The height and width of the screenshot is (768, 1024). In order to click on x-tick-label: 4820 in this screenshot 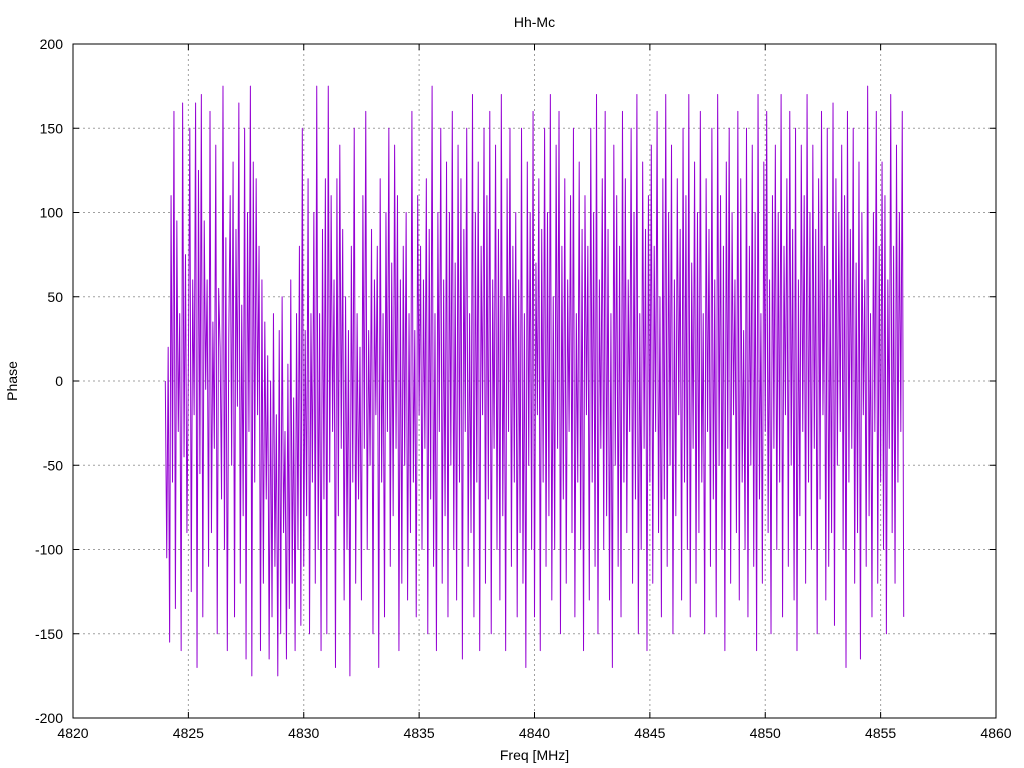, I will do `click(72, 733)`.